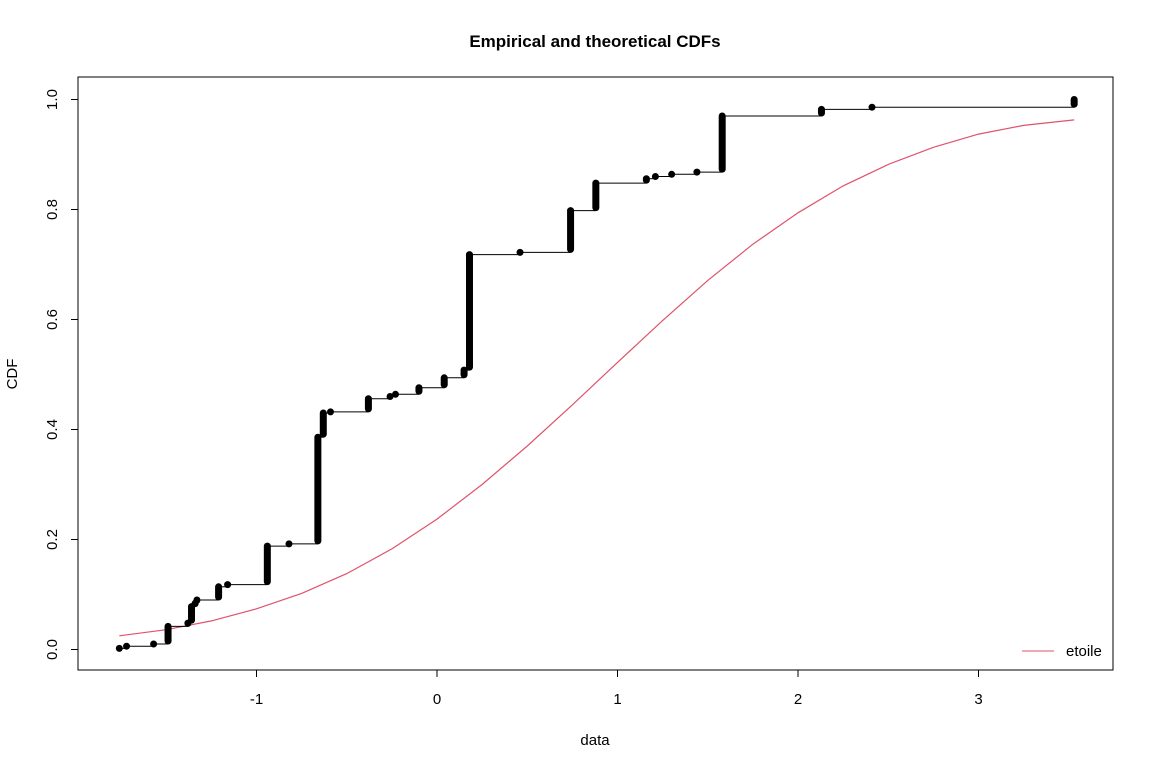  I want to click on y-axis-label: CDF, so click(12, 374).